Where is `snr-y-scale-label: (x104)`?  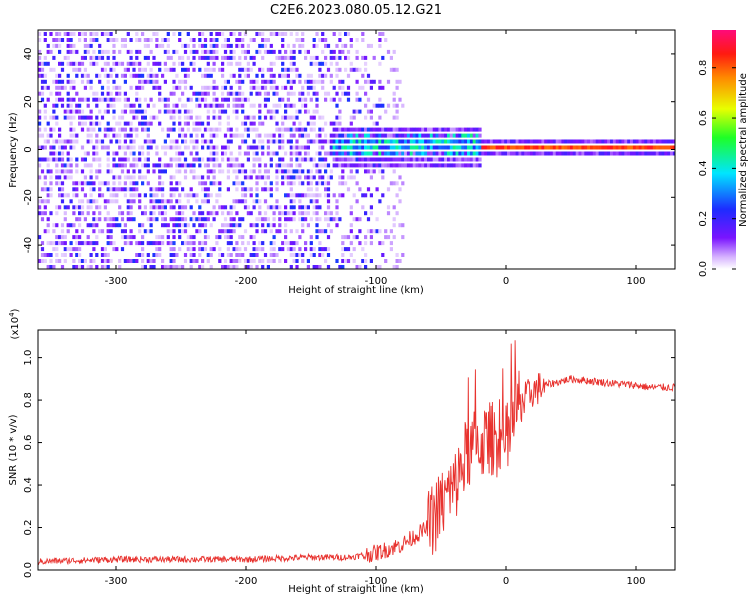
snr-y-scale-label: (x104) is located at coordinates (14, 323).